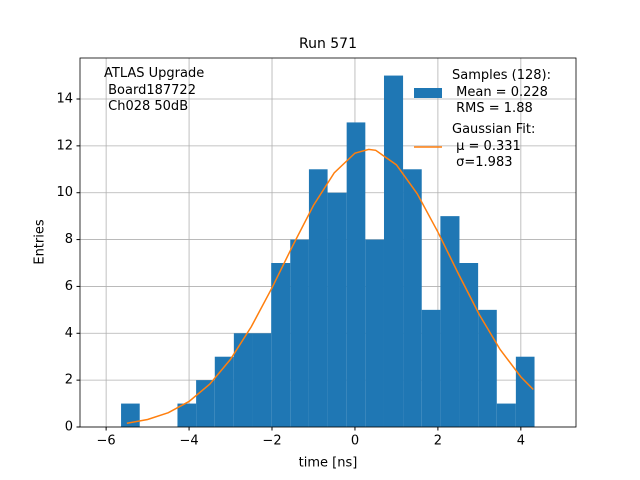 This screenshot has width=640, height=480. Describe the element at coordinates (64, 145) in the screenshot. I see `y-tick-label: 12` at that location.